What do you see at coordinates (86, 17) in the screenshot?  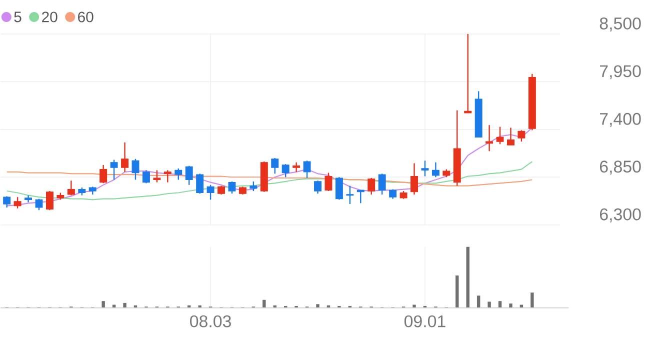 I see `legend-label: 60` at bounding box center [86, 17].